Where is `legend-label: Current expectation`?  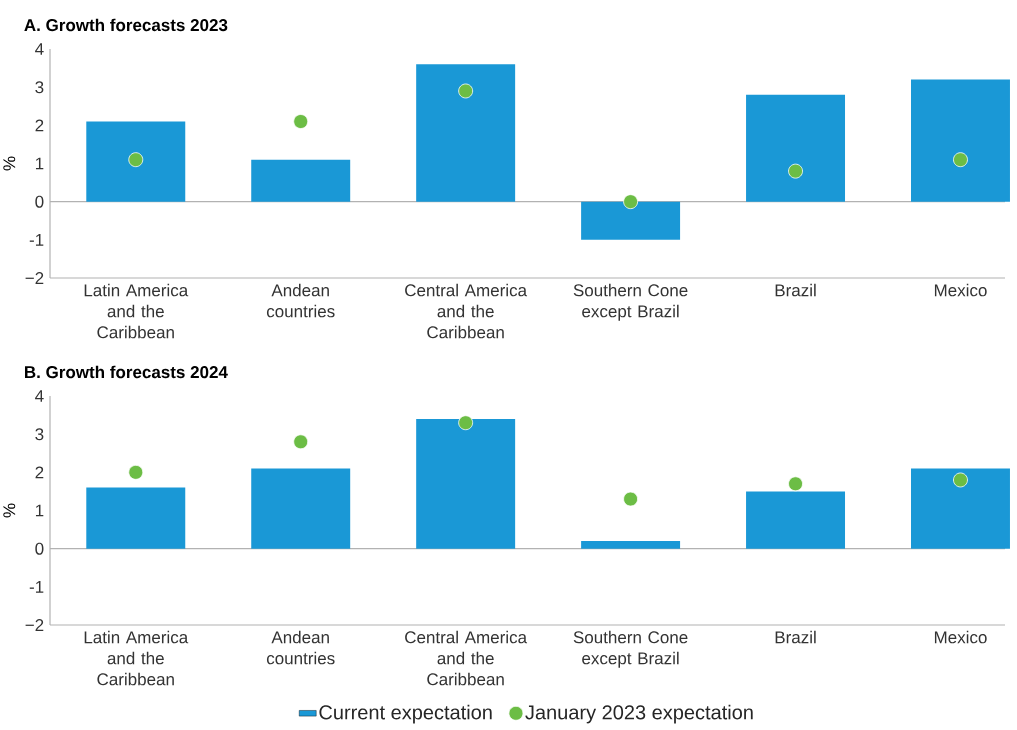 legend-label: Current expectation is located at coordinates (405, 714).